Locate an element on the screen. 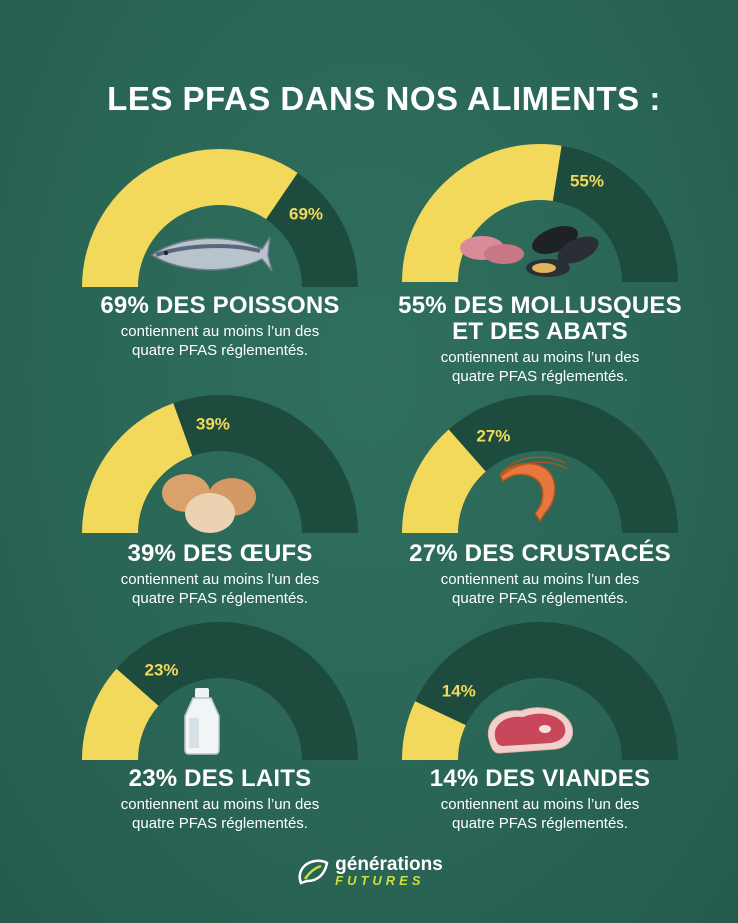 Image resolution: width=738 pixels, height=923 pixels. gauge-svg: 27% is located at coordinates (540, 464).